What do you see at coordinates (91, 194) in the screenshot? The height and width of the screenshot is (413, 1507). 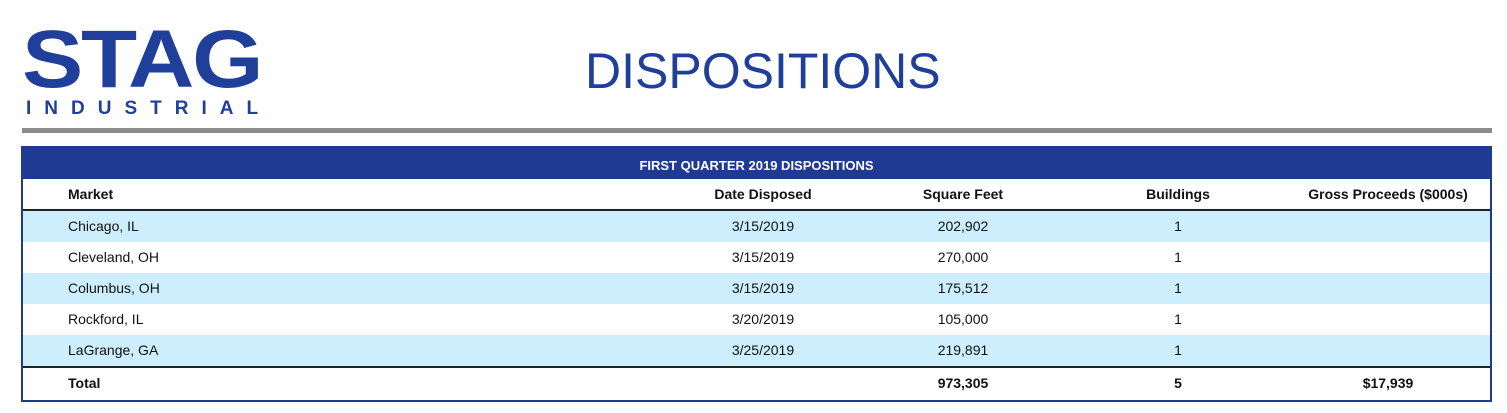 I see `column-header-market: Market` at bounding box center [91, 194].